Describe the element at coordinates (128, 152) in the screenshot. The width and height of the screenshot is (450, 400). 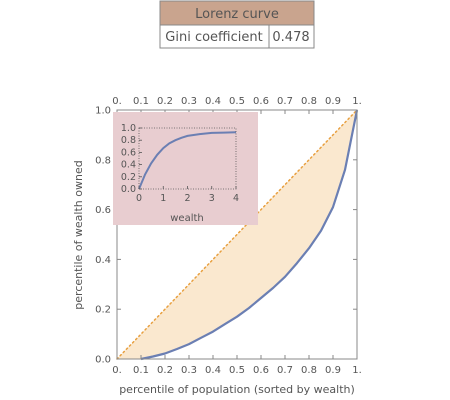
I see `inset-y-tick-label: 0.6` at that location.